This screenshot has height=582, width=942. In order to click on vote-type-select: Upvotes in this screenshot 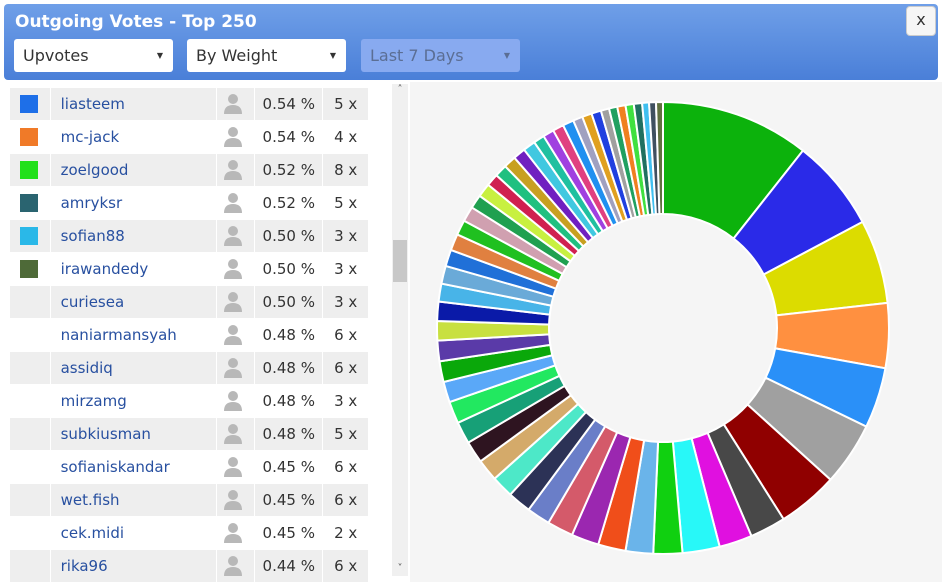, I will do `click(93, 55)`.